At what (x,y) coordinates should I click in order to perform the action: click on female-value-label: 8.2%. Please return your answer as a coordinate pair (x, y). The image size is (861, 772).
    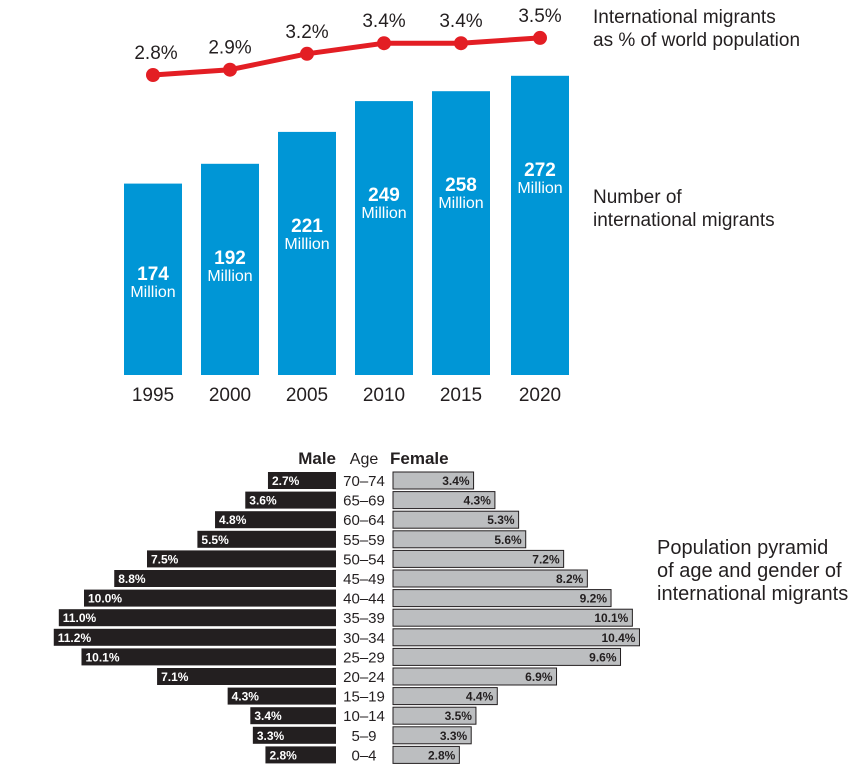
    Looking at the image, I should click on (570, 579).